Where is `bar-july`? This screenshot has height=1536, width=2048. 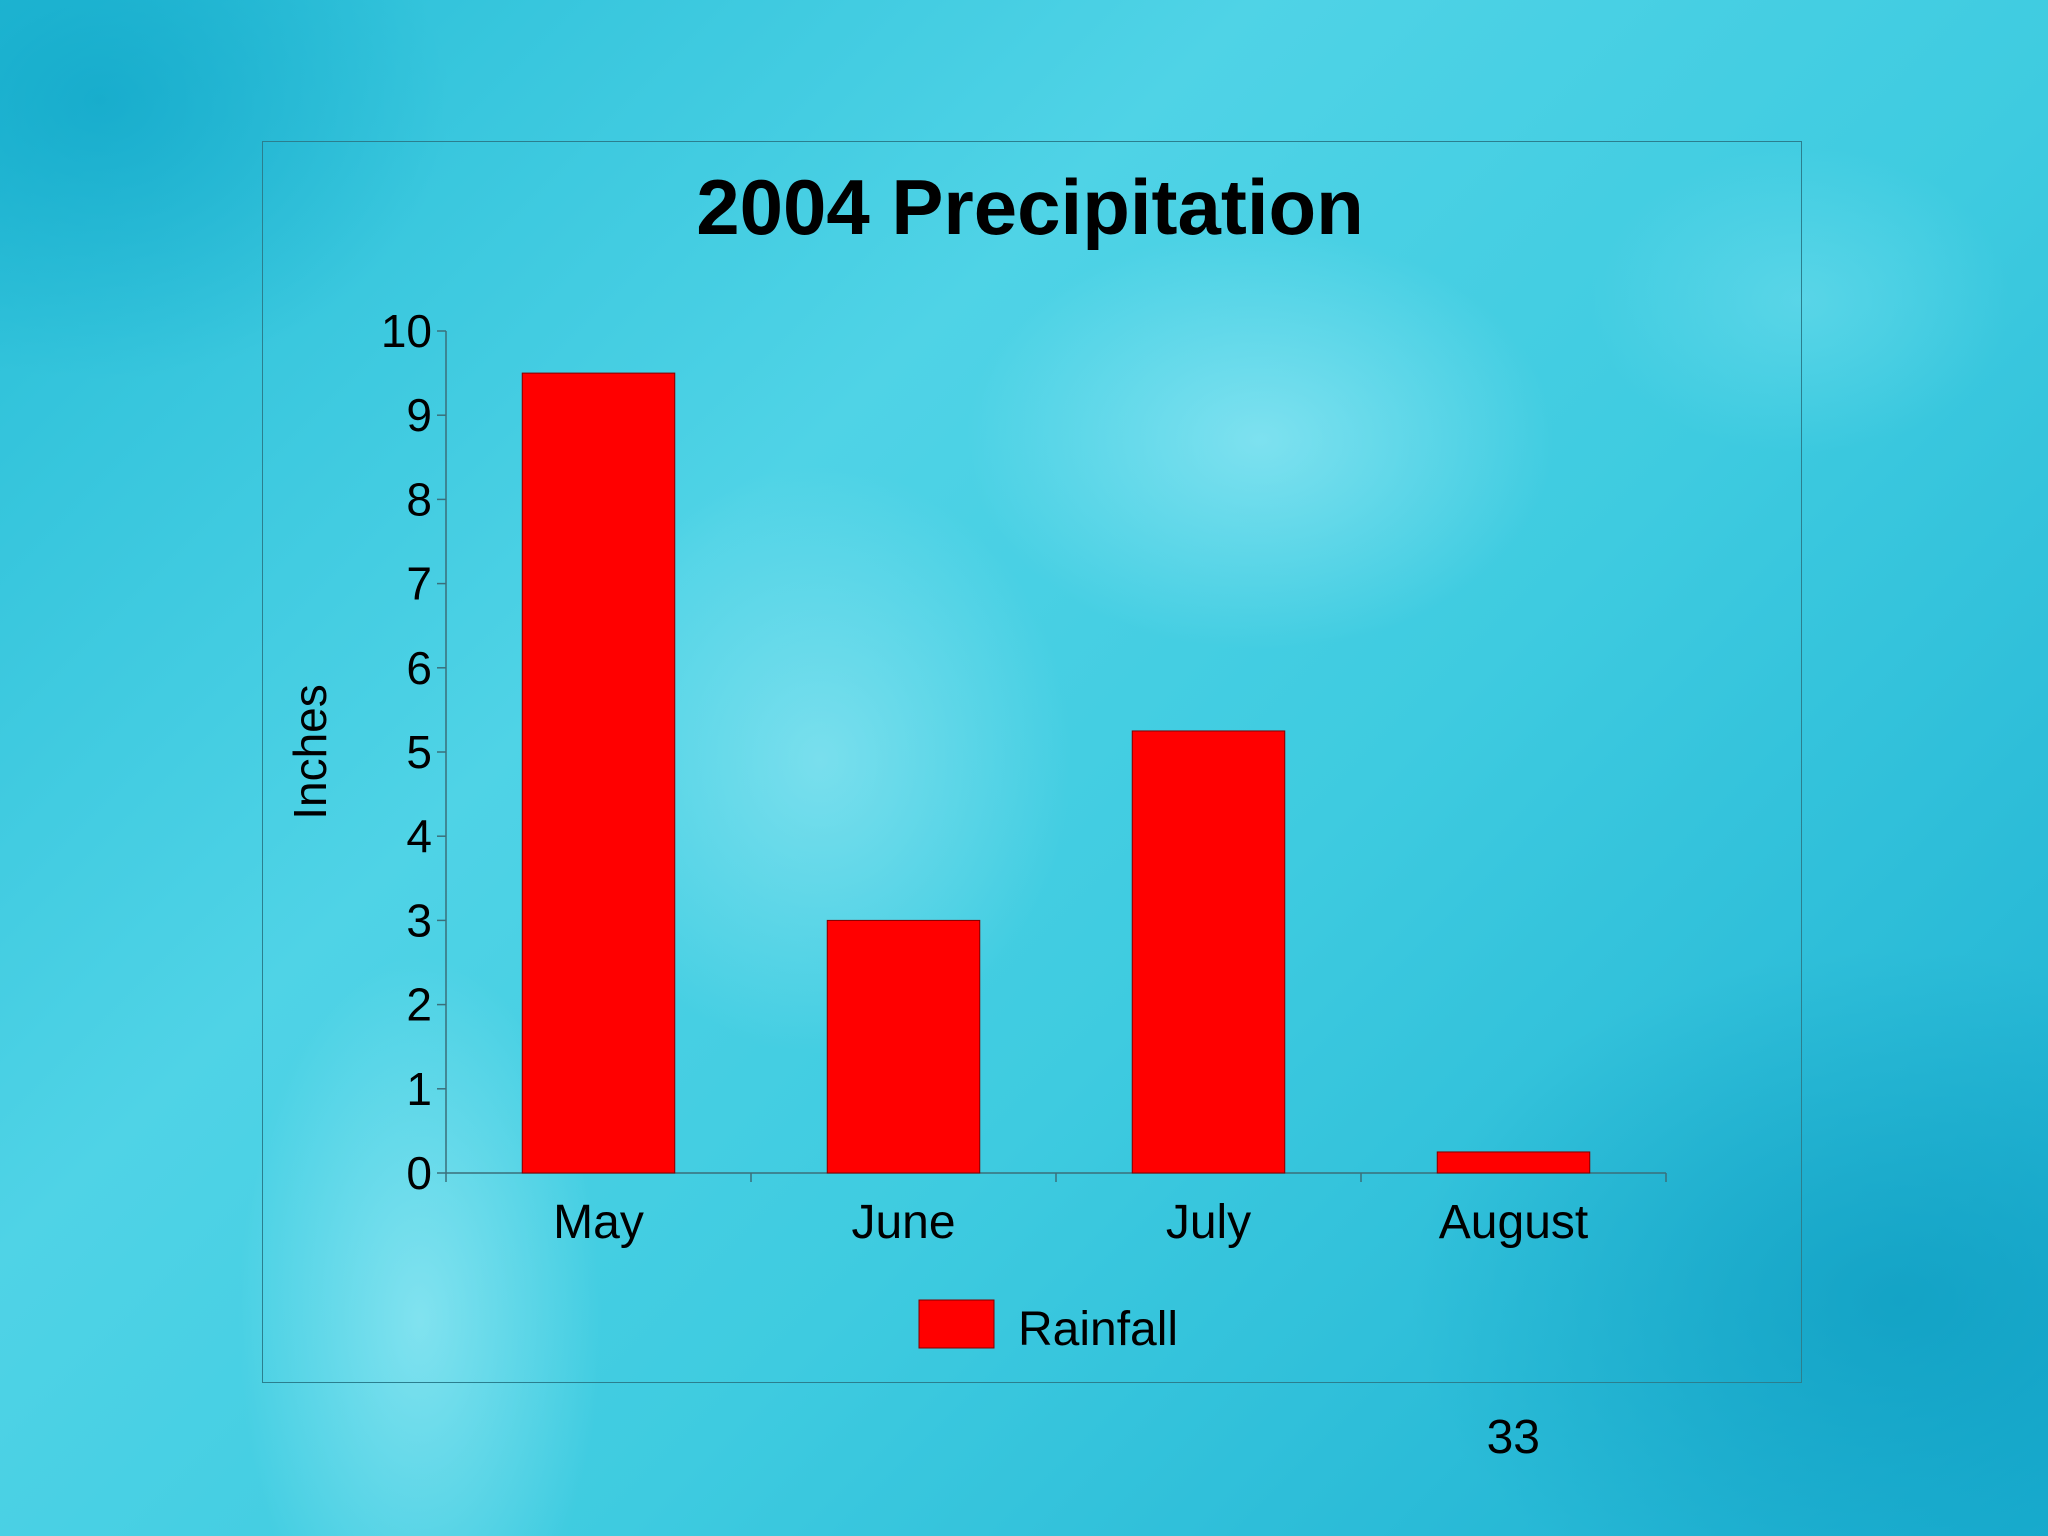 bar-july is located at coordinates (1208, 952).